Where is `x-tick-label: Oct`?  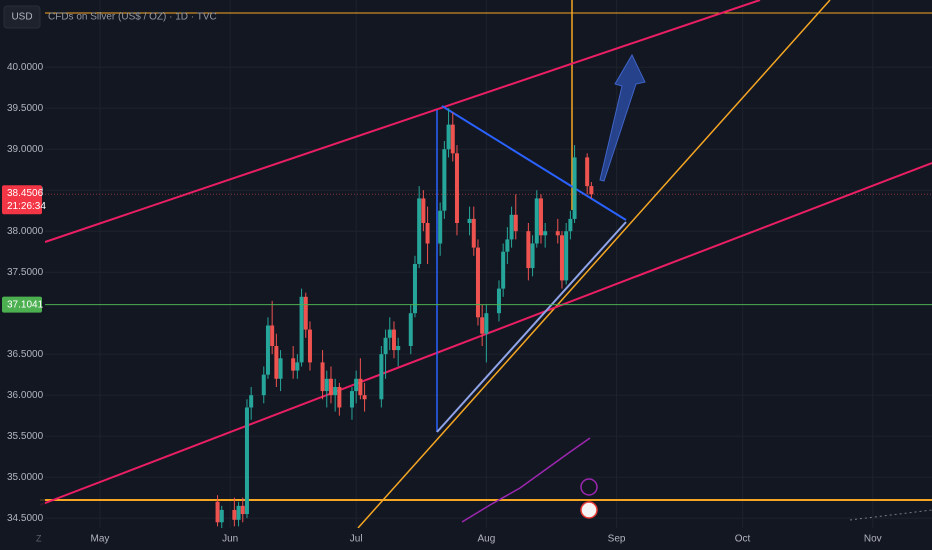
x-tick-label: Oct is located at coordinates (743, 539).